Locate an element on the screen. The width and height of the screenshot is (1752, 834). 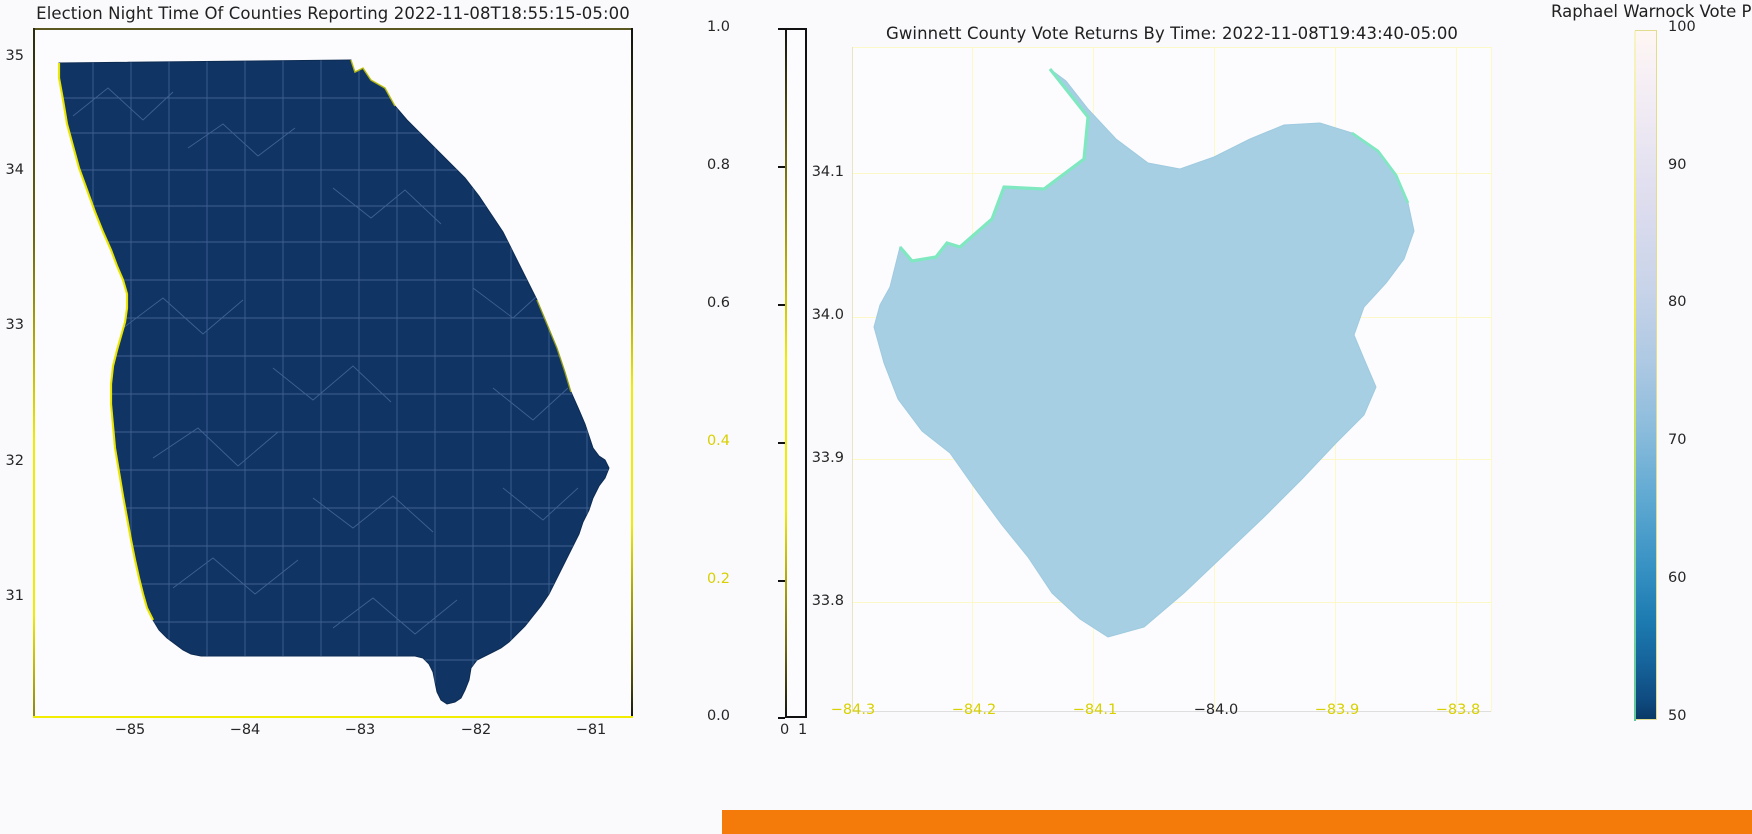
middle-ytick-0-4: 0.4 is located at coordinates (718, 441).